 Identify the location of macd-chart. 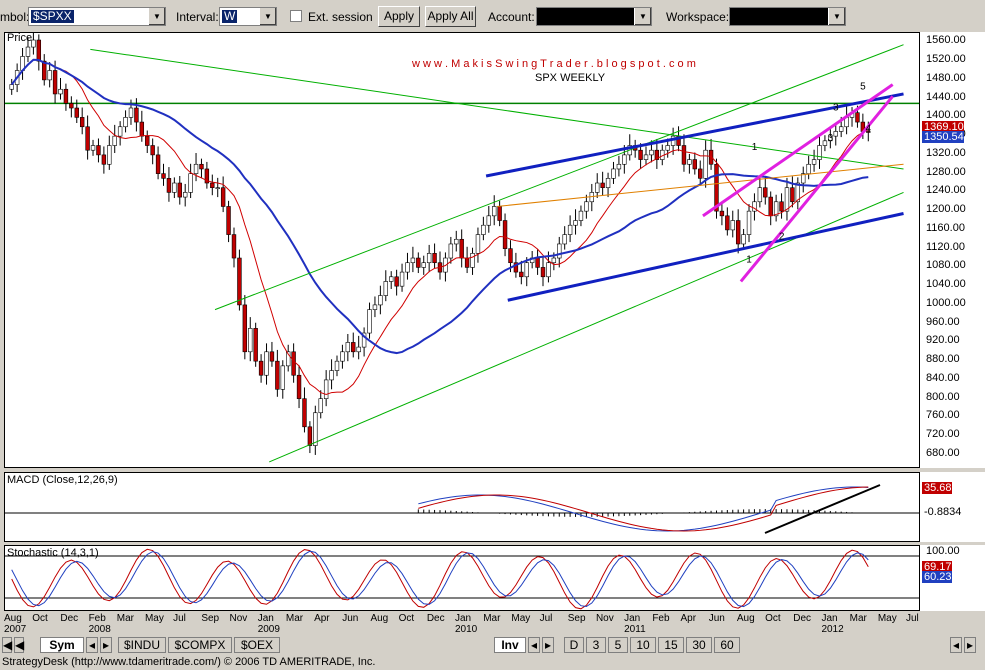
(462, 507).